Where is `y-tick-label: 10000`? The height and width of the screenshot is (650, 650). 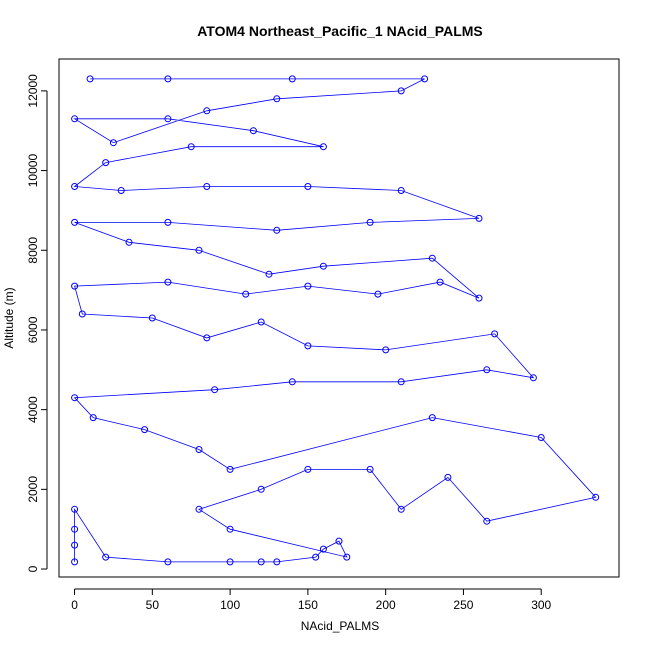 y-tick-label: 10000 is located at coordinates (33, 171).